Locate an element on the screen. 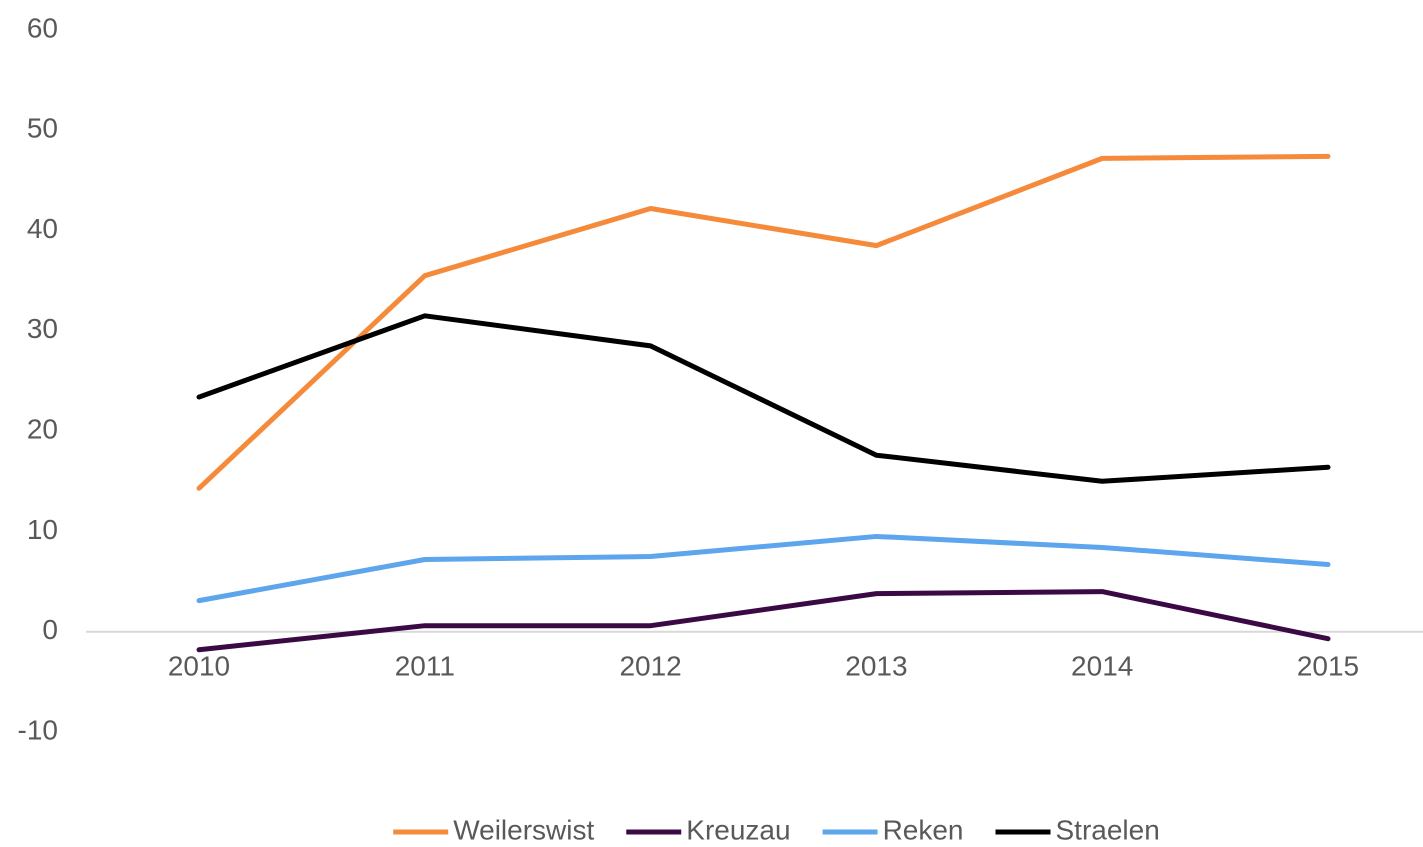 This screenshot has width=1423, height=847. x-tick-label: 2013 is located at coordinates (876, 665).